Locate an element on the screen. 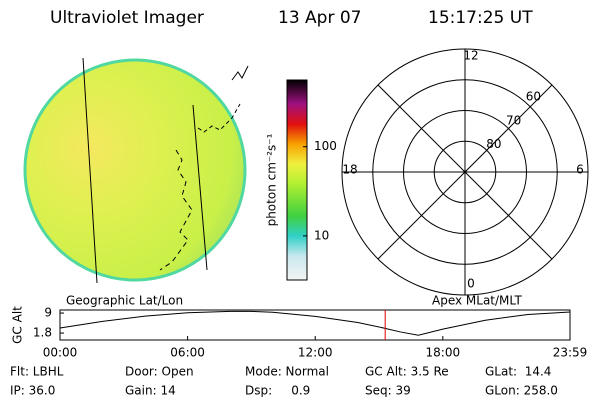  info-item: Door: Open is located at coordinates (159, 372).